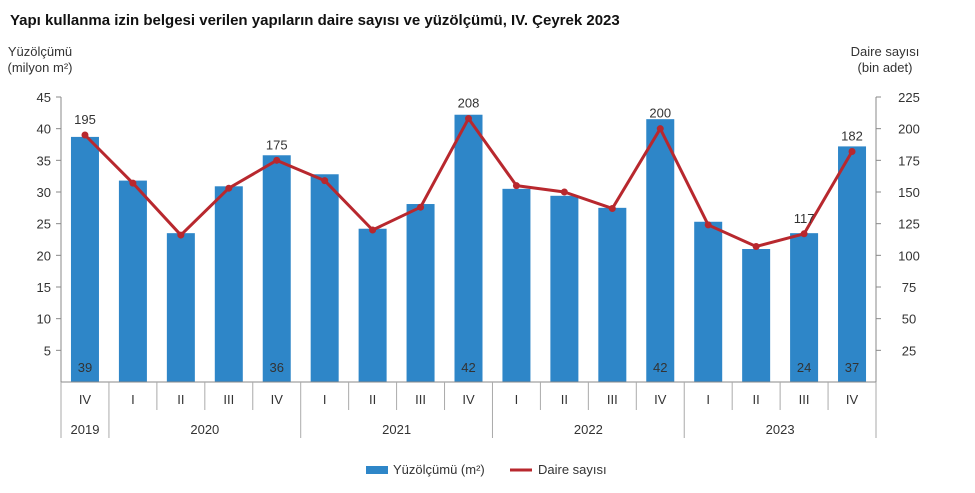  I want to click on right-tick-label: 150, so click(909, 192).